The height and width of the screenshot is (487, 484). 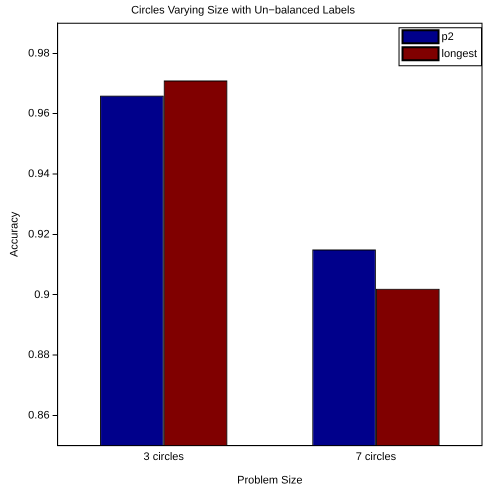 I want to click on y-tick-label: 0.88, so click(x=39, y=355).